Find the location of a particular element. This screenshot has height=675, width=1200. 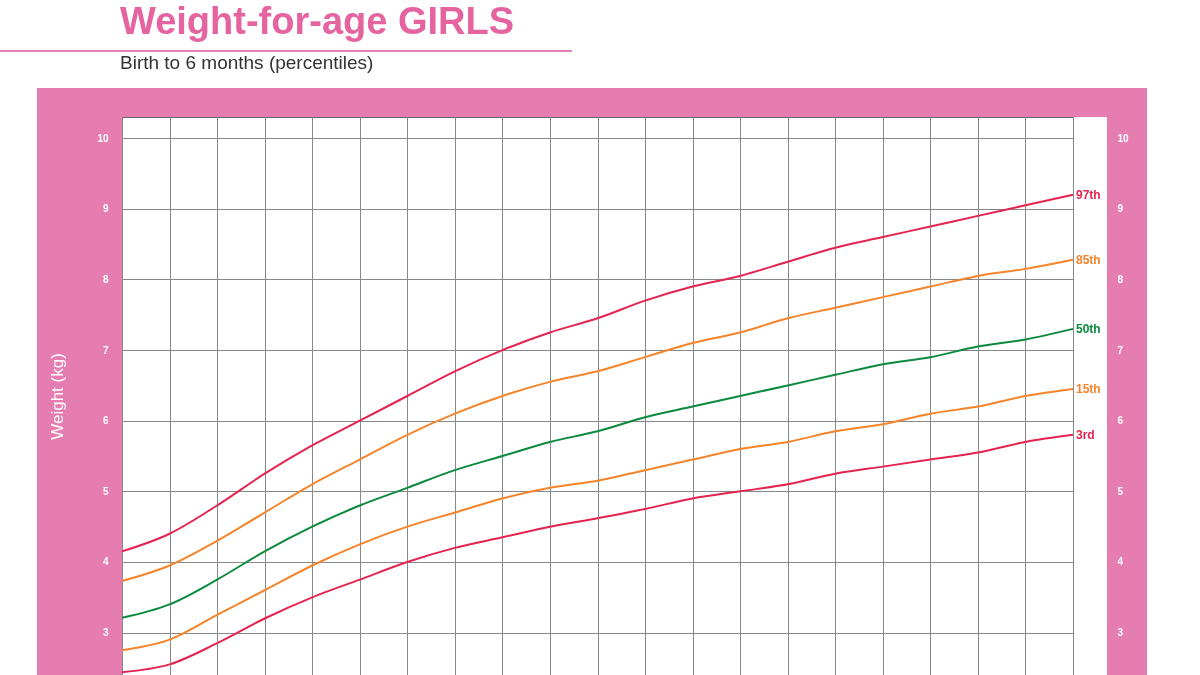

chart-subtitle: Birth to 6 months (percentiles) is located at coordinates (247, 62).